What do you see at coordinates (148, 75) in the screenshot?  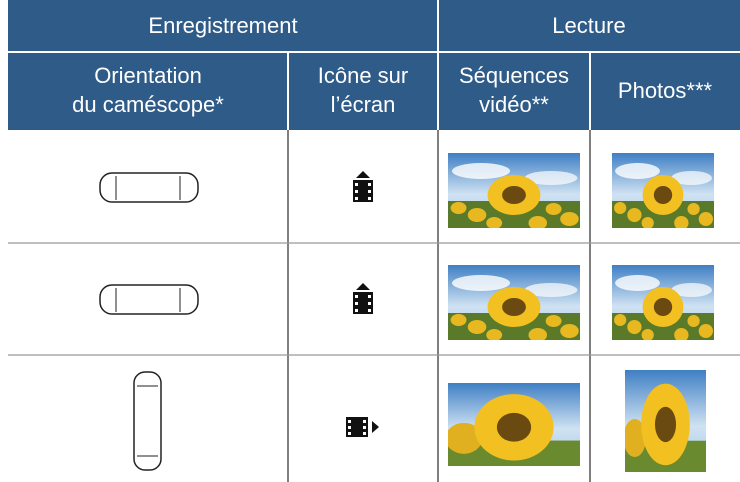 I see `column-header: Orientation` at bounding box center [148, 75].